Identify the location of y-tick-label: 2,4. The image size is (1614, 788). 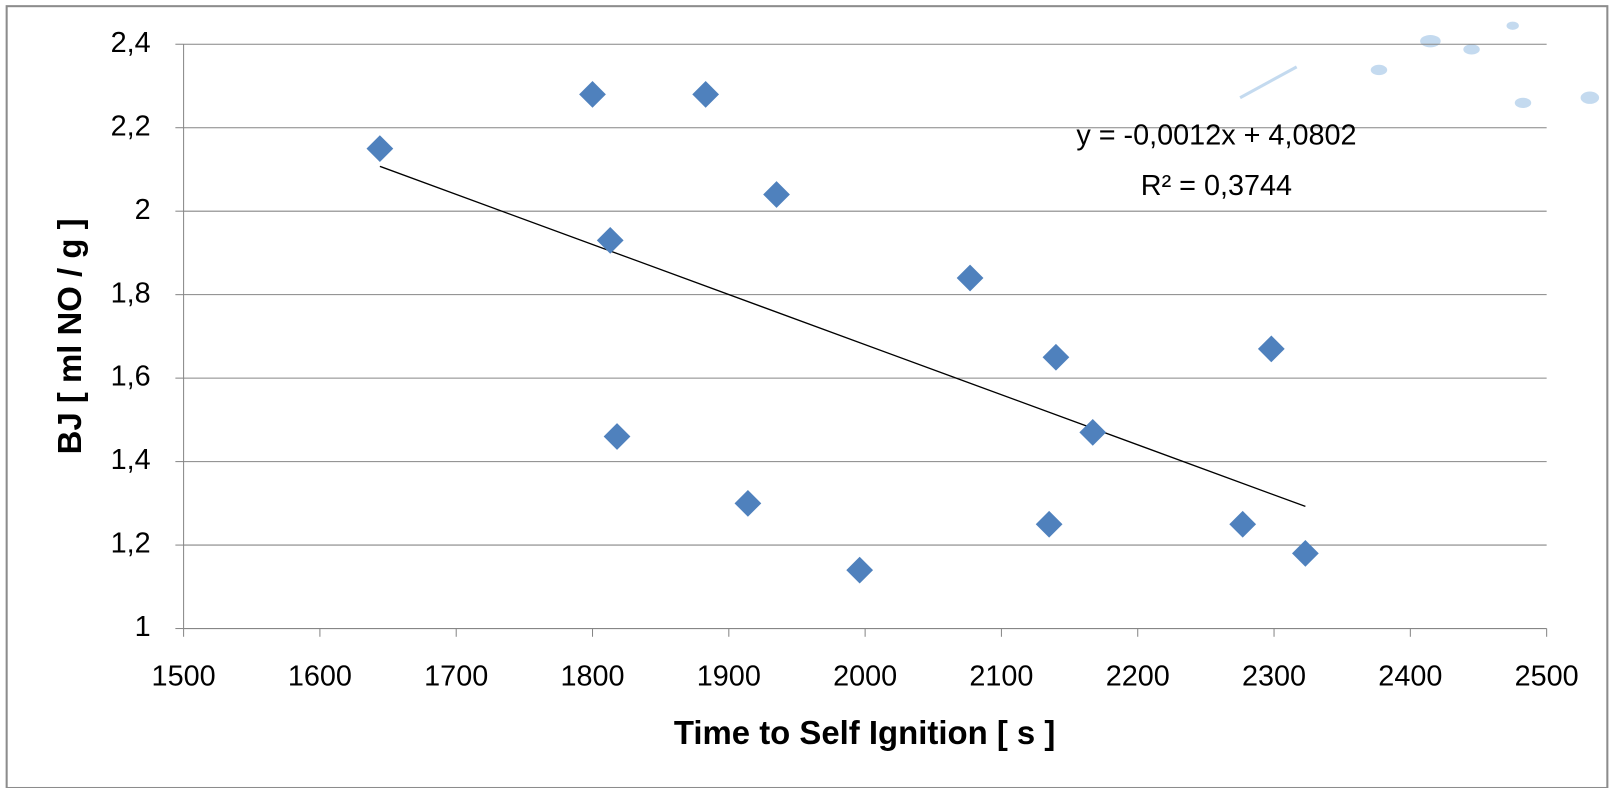
(131, 43).